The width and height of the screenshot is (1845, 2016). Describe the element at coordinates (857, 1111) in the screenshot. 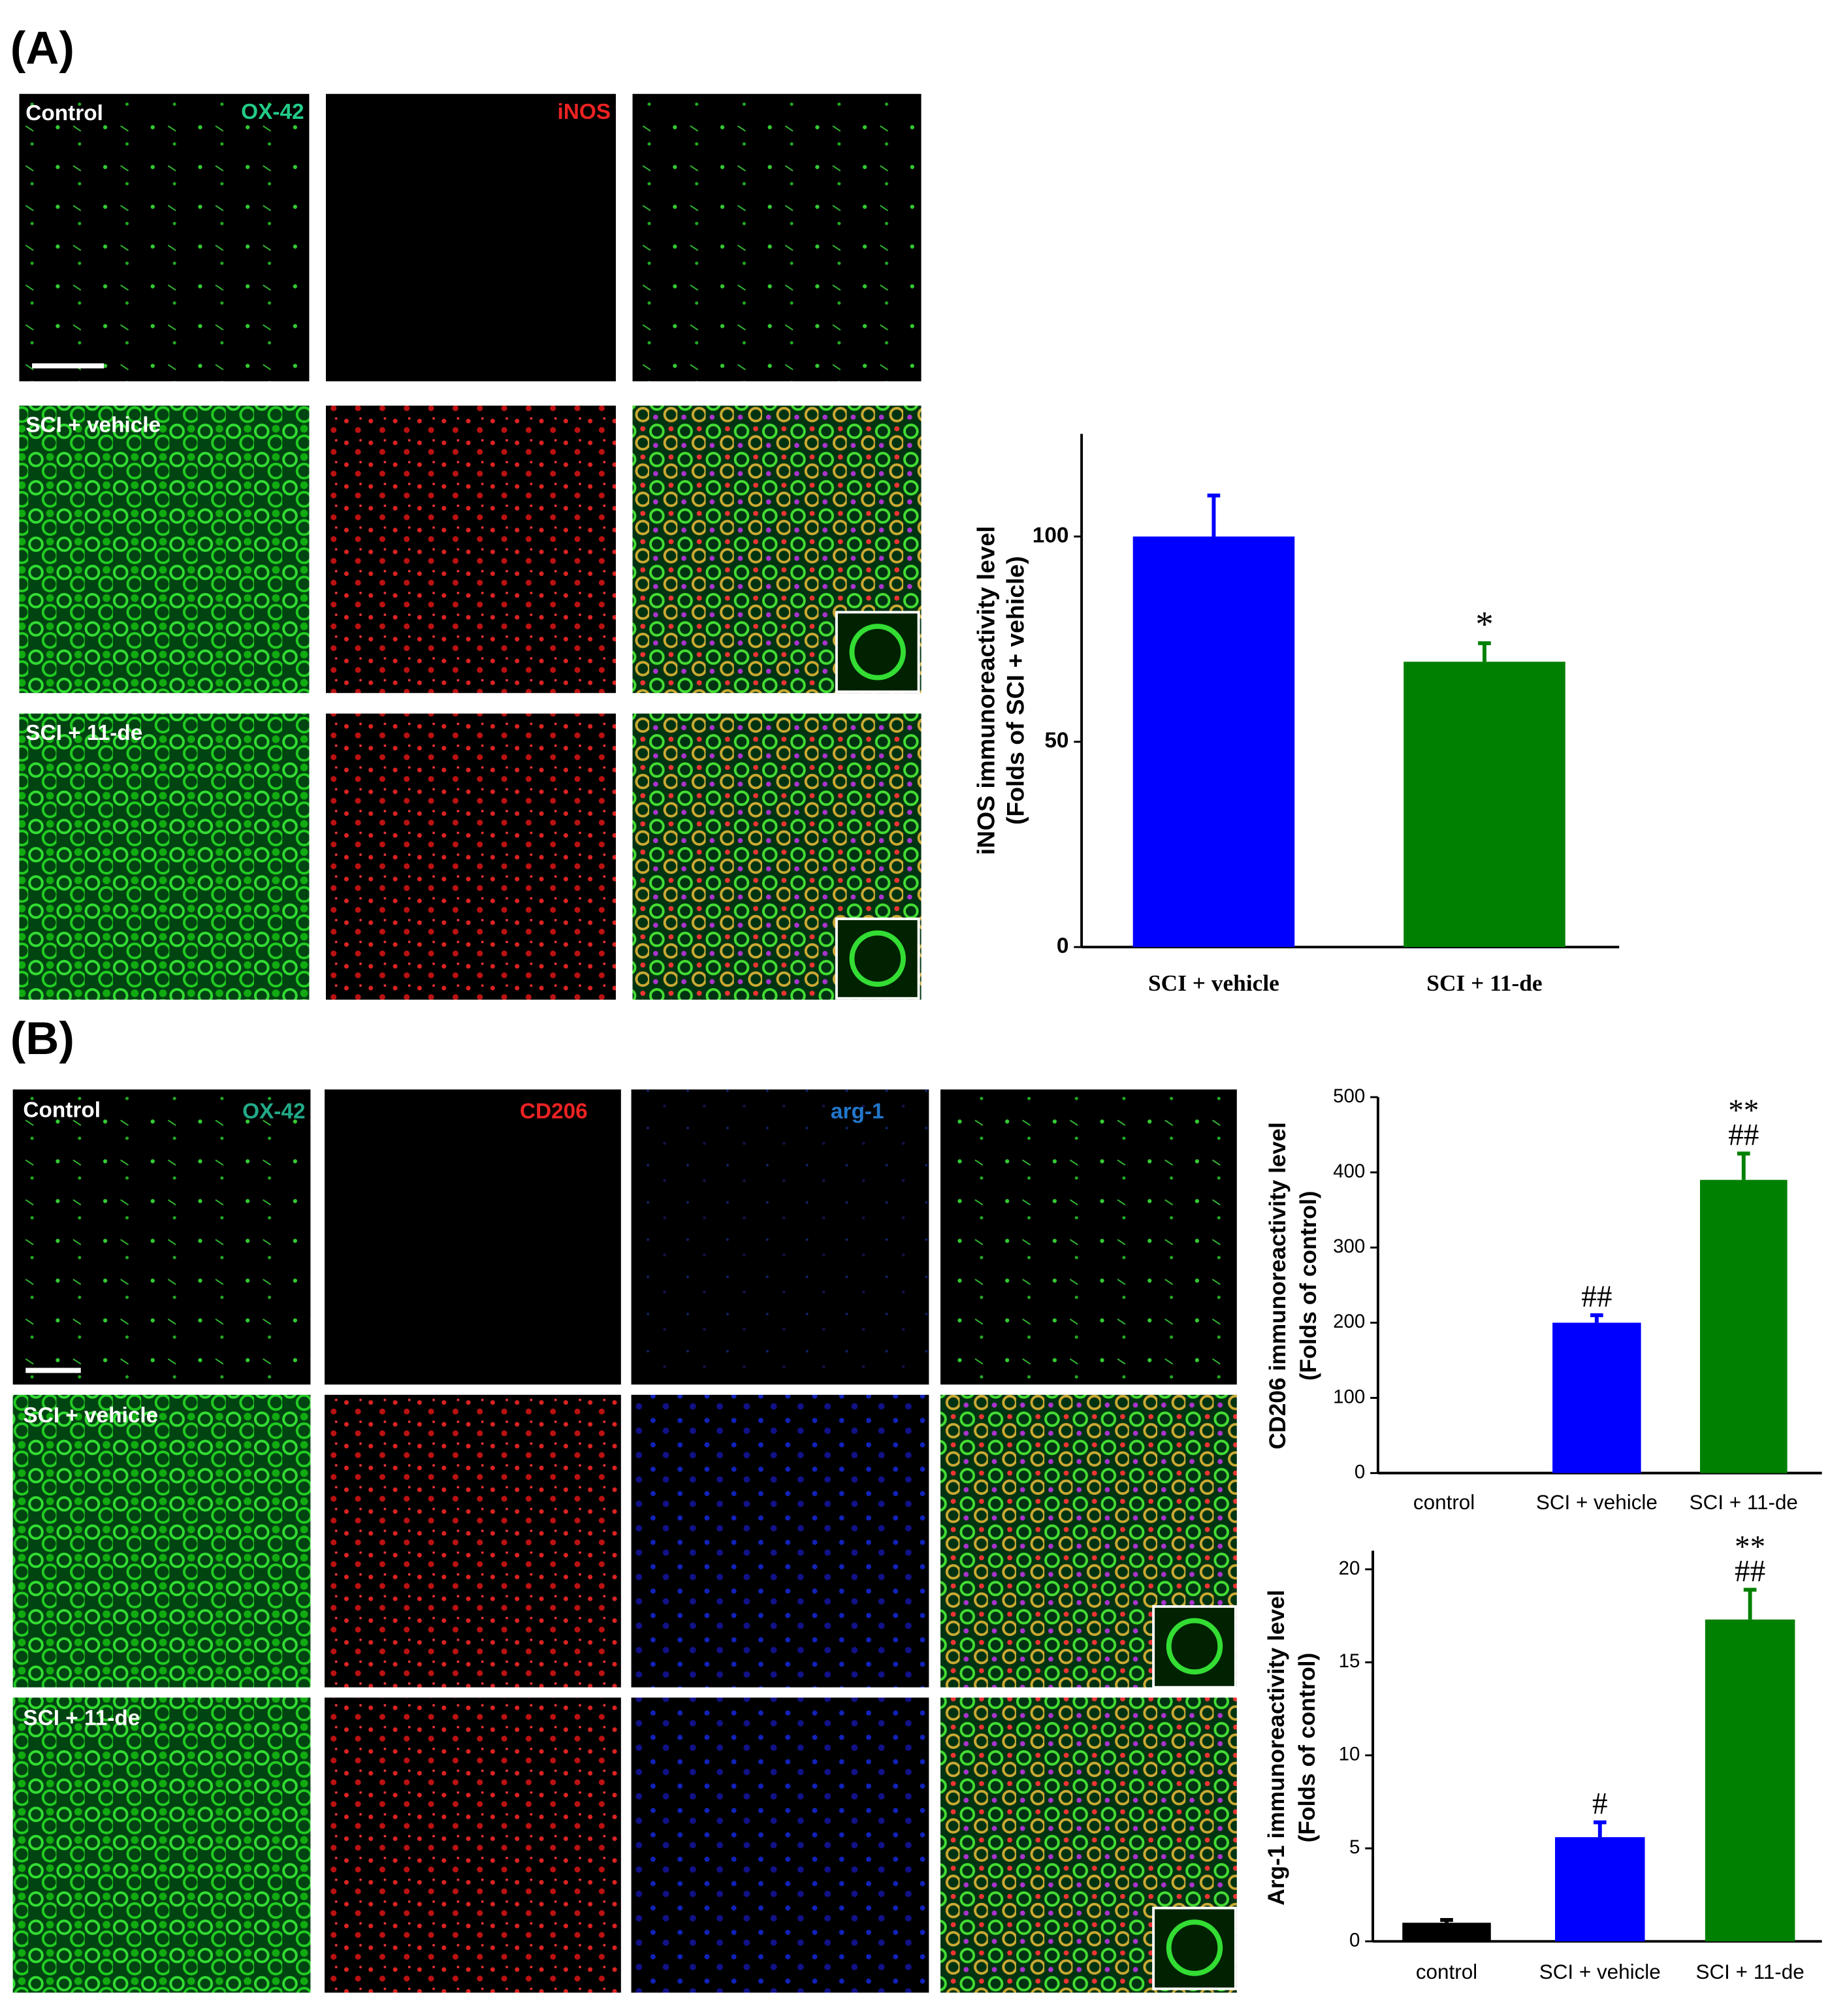

I see `channel-label: arg-1` at that location.